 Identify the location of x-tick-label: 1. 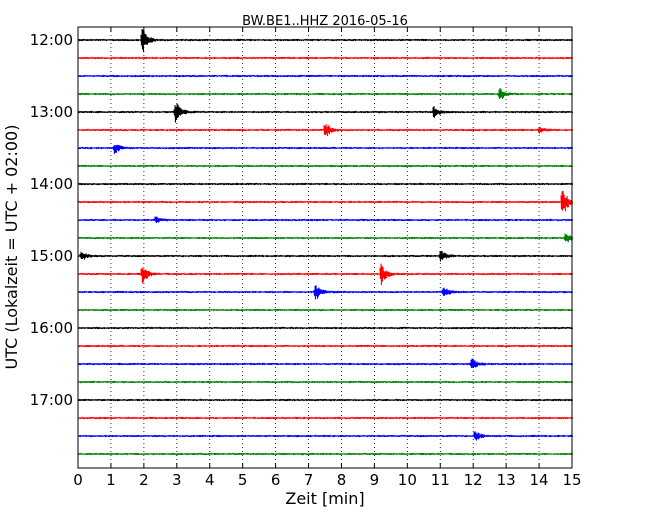
(111, 480).